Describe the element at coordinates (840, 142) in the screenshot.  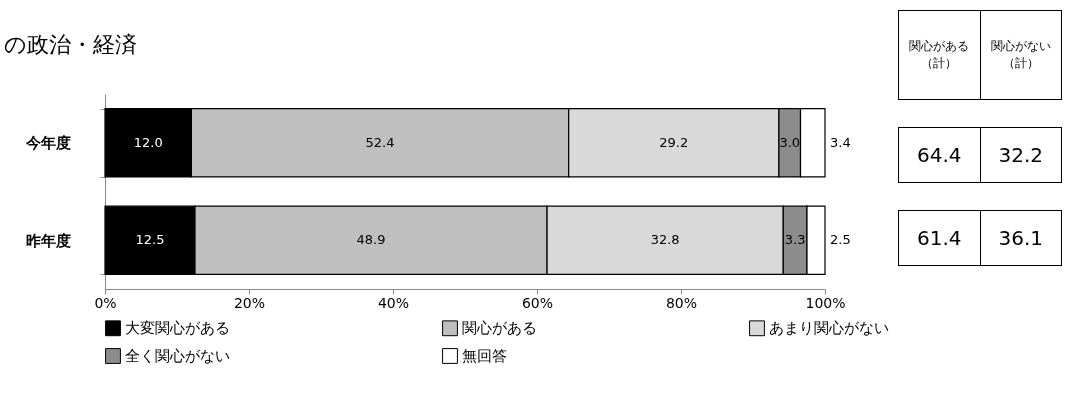
I see `data-label: 3.4` at that location.